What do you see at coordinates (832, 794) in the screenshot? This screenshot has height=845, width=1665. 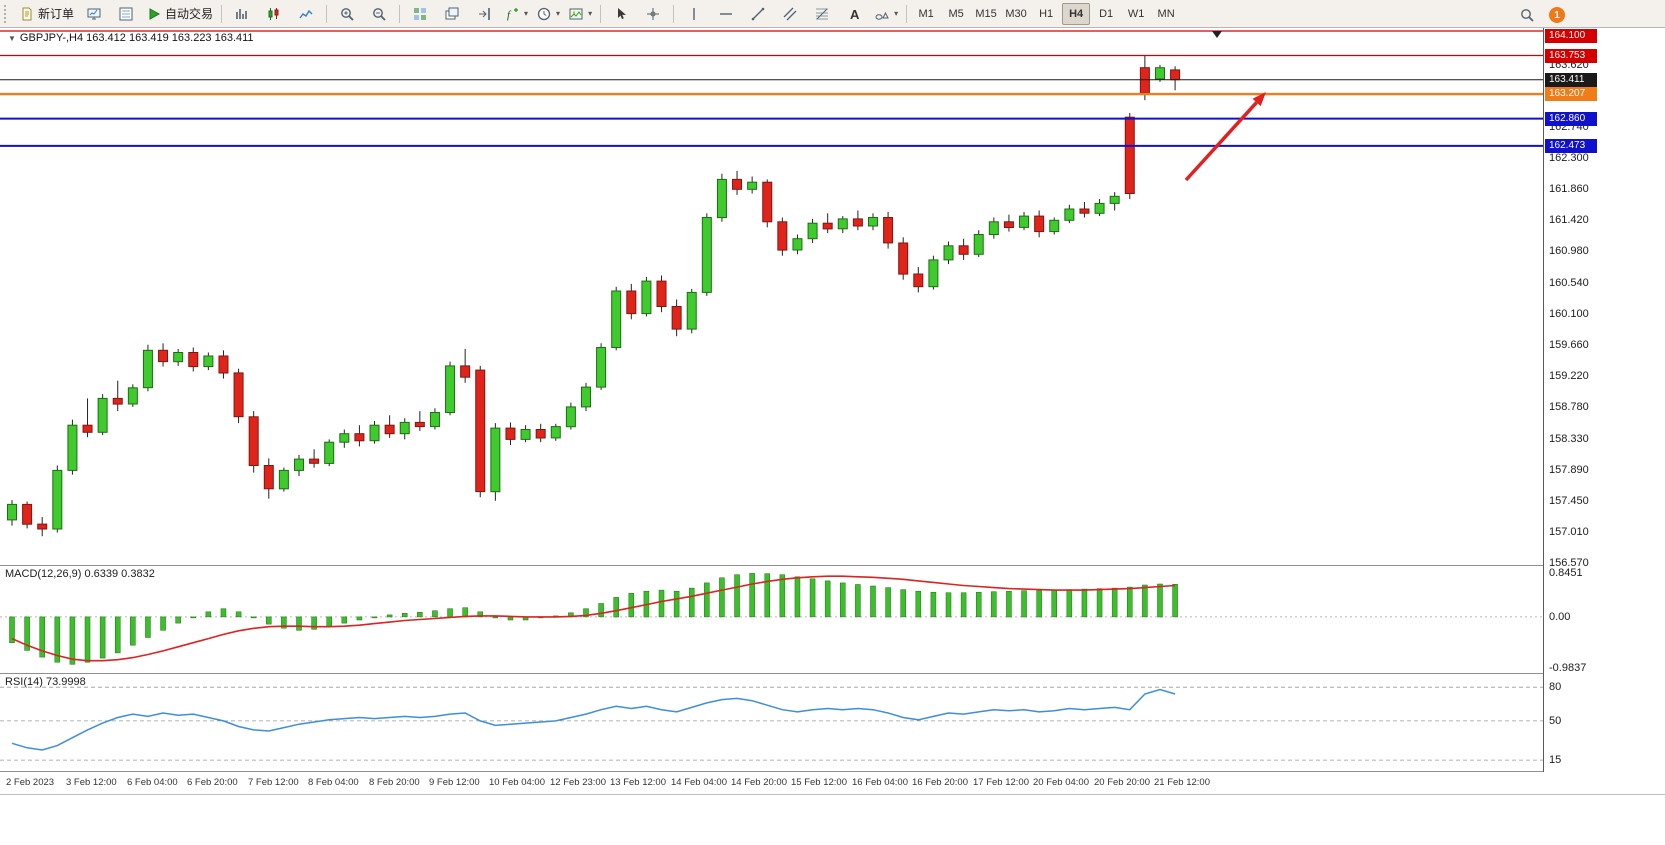 I see `bottom-border` at bounding box center [832, 794].